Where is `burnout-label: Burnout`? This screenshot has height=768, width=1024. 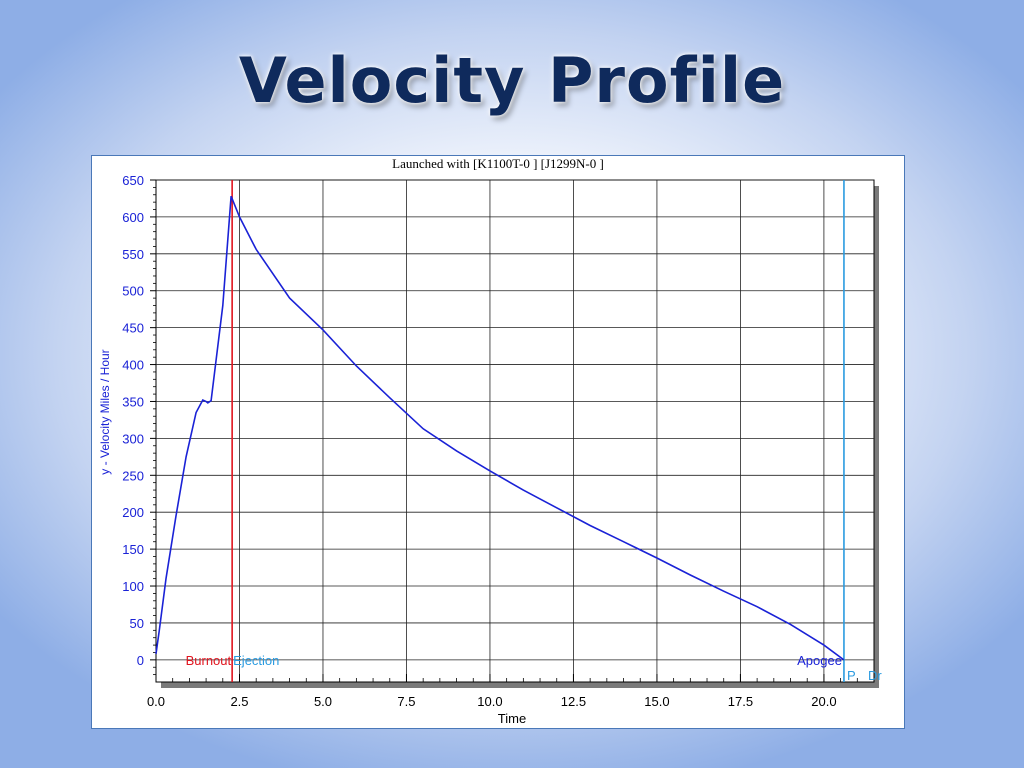
burnout-label: Burnout is located at coordinates (209, 660).